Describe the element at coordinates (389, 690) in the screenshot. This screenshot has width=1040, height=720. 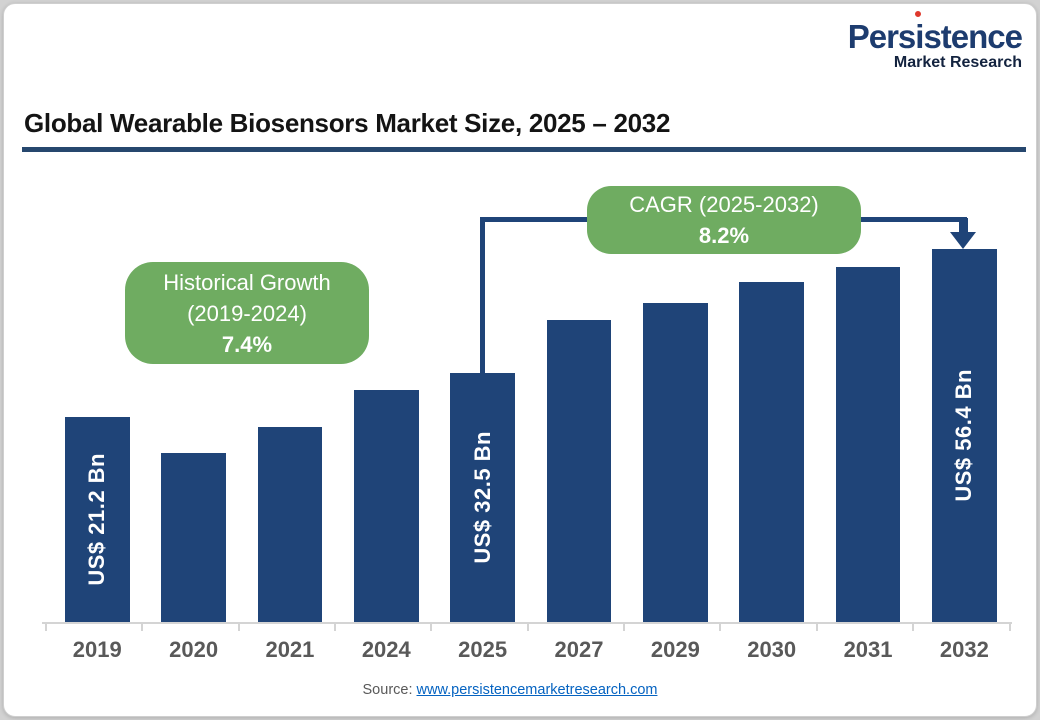
I see `source-prefix: Source:` at that location.